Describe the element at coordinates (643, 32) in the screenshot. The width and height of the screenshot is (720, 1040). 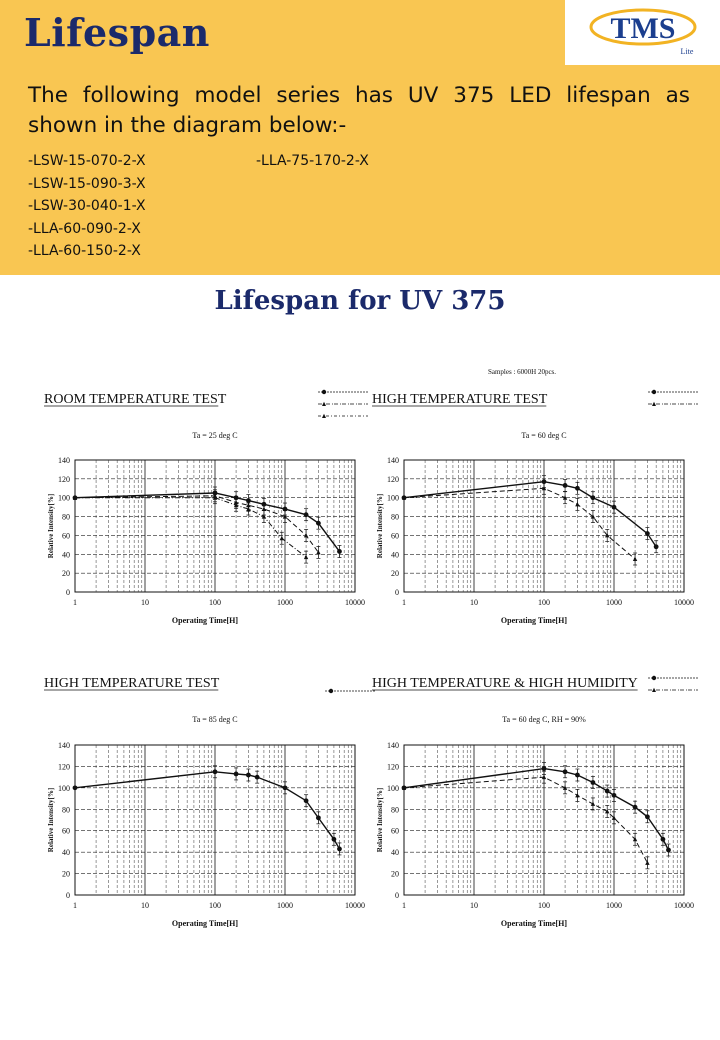
I see `tms-logo-graphic: TMS Lite` at that location.